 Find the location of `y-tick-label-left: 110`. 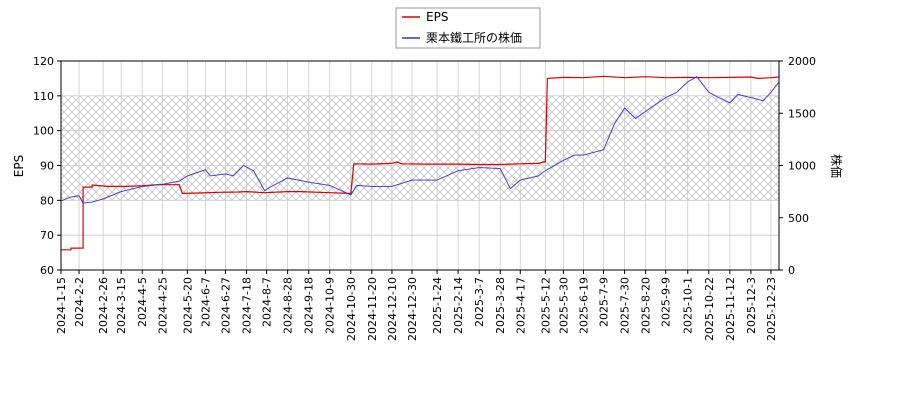

y-tick-label-left: 110 is located at coordinates (43, 96).